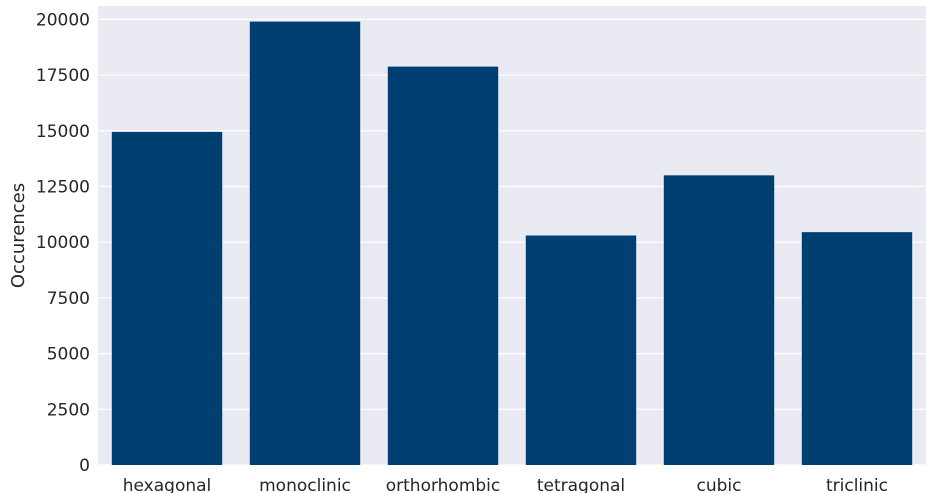 The image size is (927, 493). I want to click on x-tick-label: triclinic, so click(857, 484).